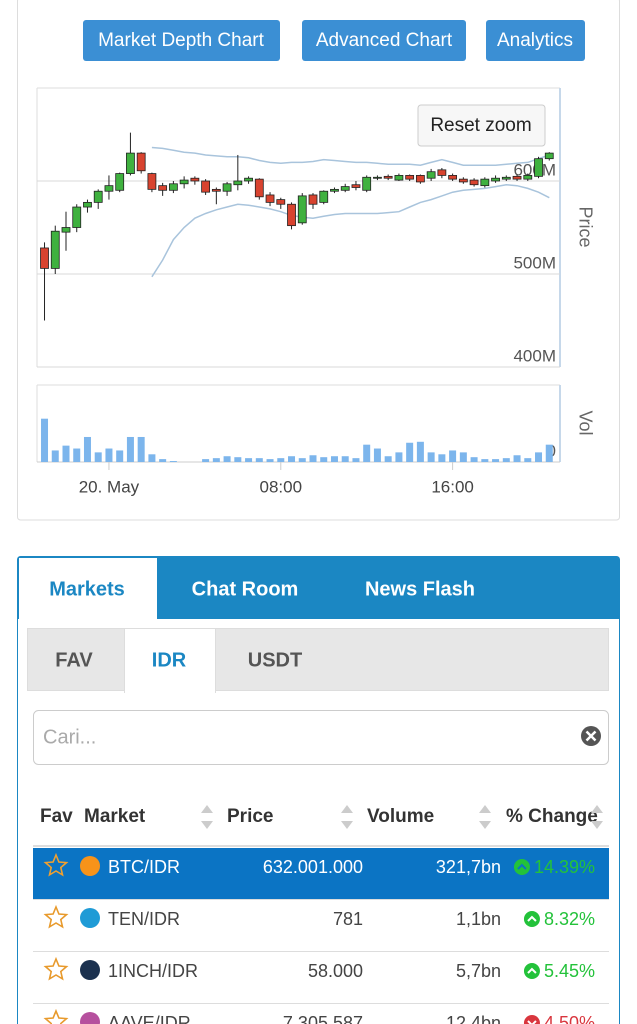 The image size is (637, 1024). I want to click on y-tick-label: 500M, so click(534, 262).